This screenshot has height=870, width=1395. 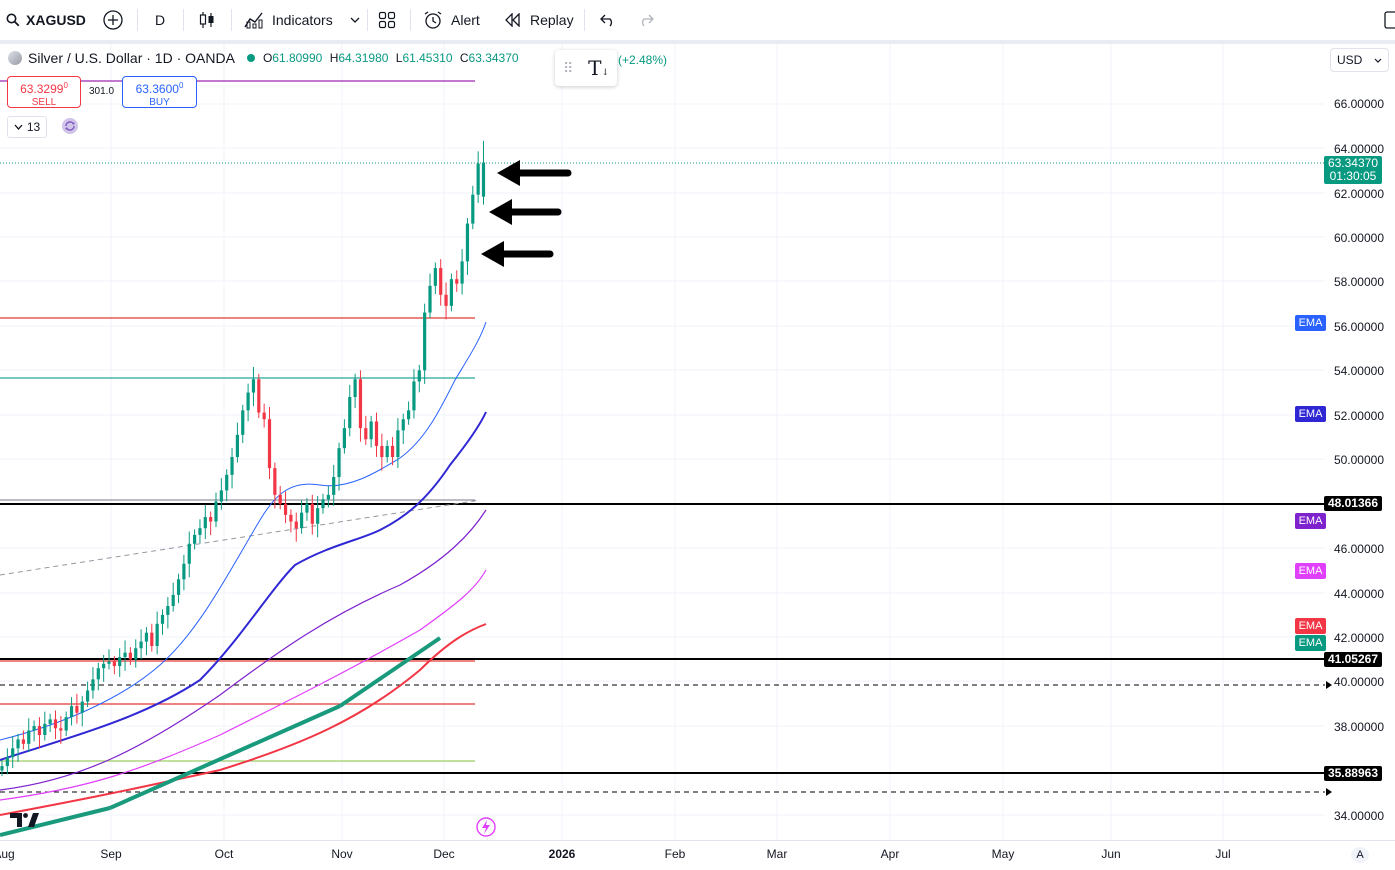 I want to click on sell-label: SELL, so click(x=44, y=102).